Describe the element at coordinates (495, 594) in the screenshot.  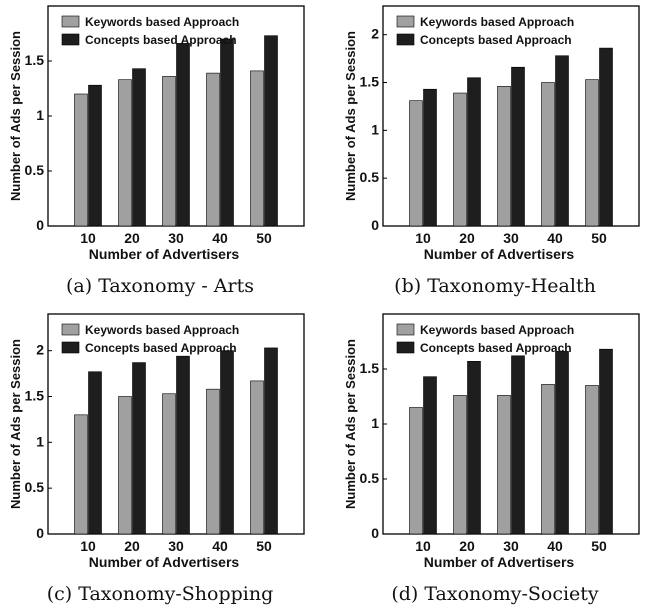
I see `chart-caption: (d) Taxonomy-Society` at that location.